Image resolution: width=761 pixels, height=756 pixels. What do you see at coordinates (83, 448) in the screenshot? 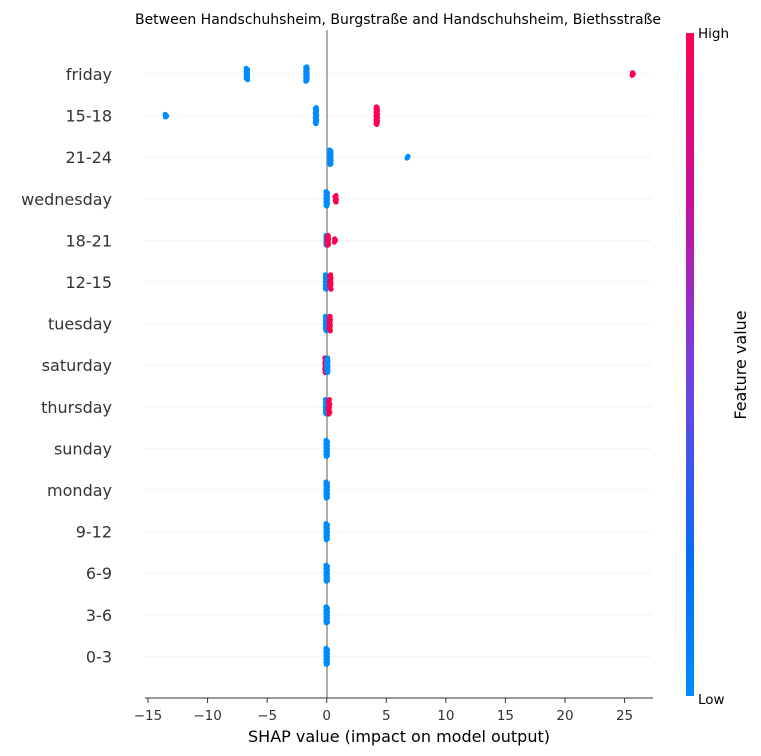
I see `feature-label-sunday: sunday` at bounding box center [83, 448].